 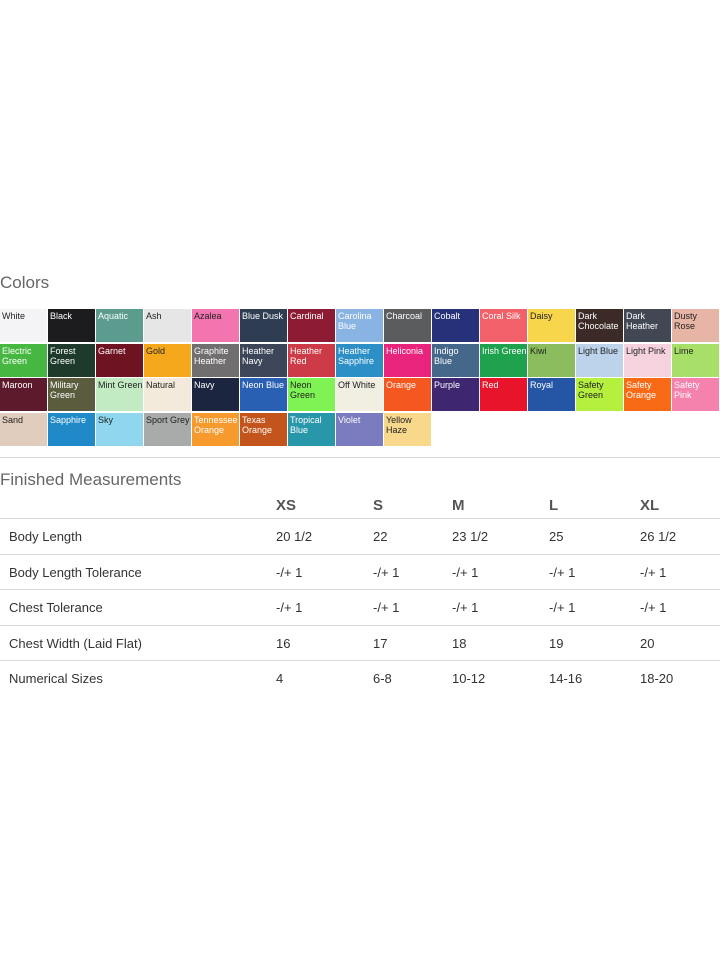 I want to click on color-swatch: Kiwi, so click(x=551, y=360).